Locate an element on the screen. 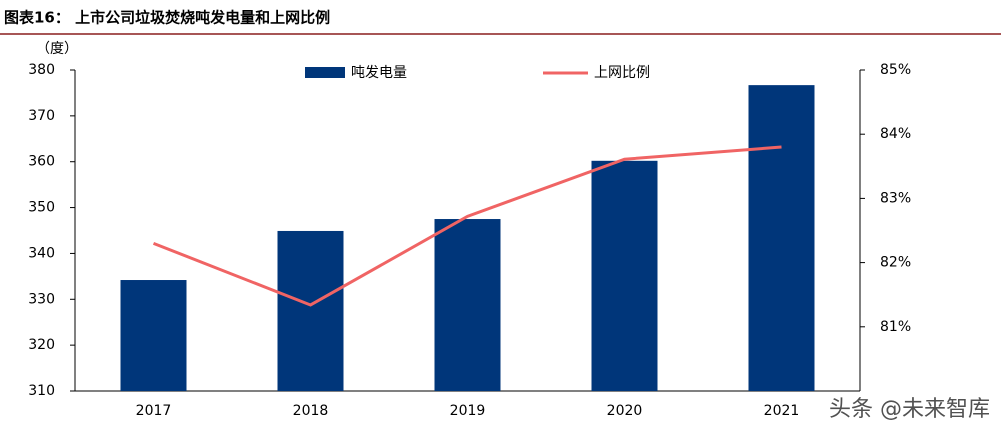 This screenshot has height=432, width=1001. y-tick-label: 370 is located at coordinates (41, 116).